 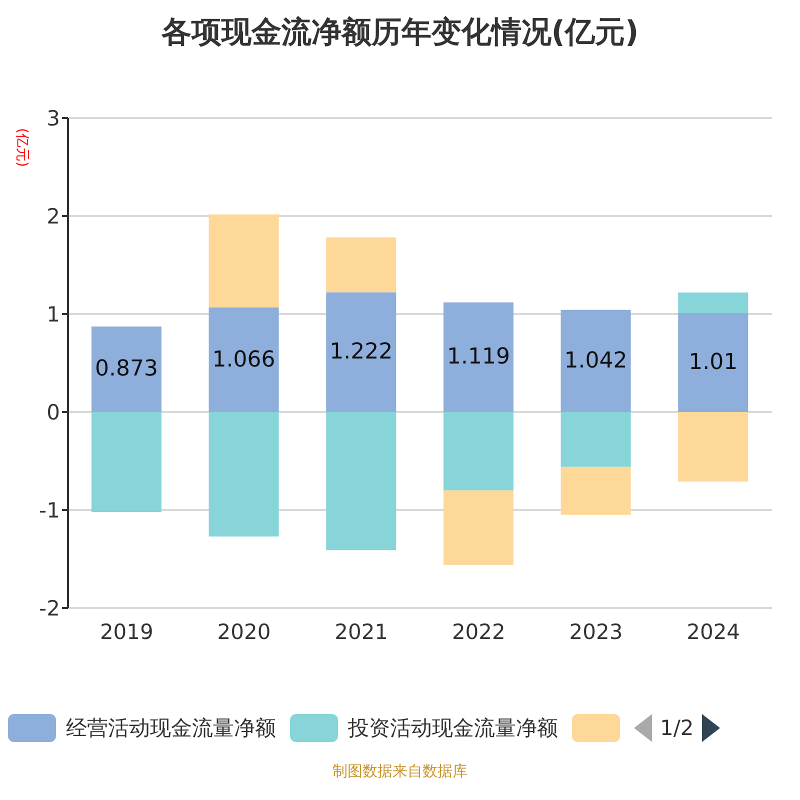 I want to click on data-label: 1.042, so click(x=596, y=361).